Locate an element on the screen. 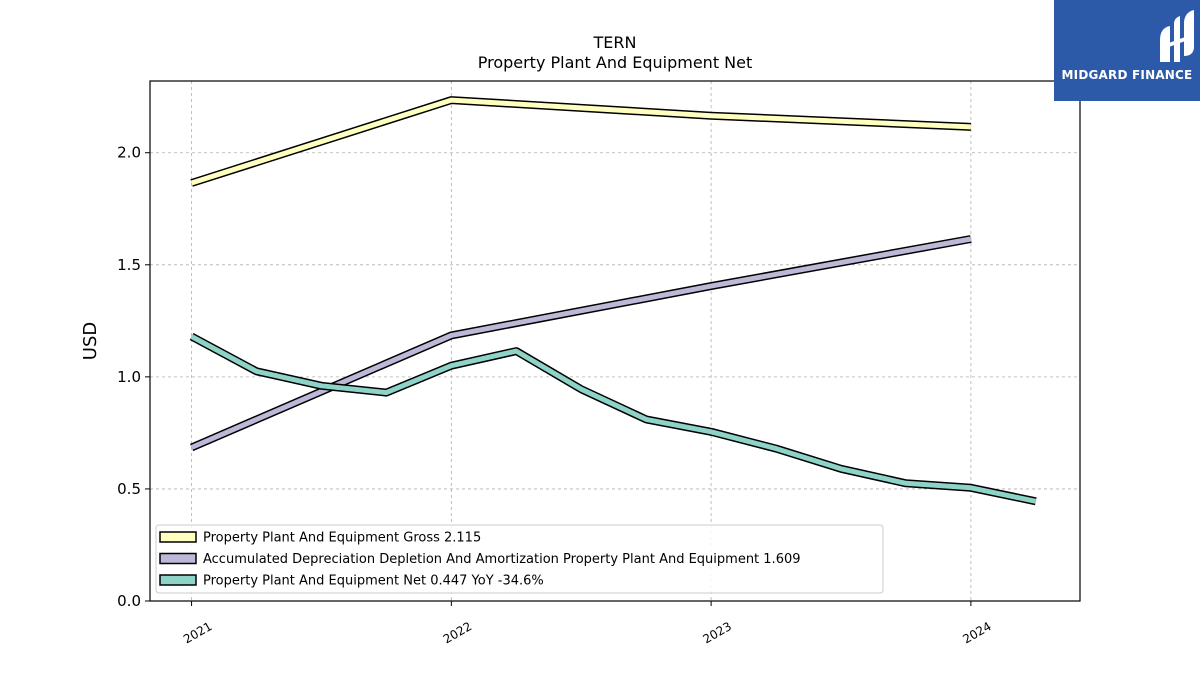 The width and height of the screenshot is (1200, 675). logo-text: MIDGARD FINANCE is located at coordinates (1127, 75).